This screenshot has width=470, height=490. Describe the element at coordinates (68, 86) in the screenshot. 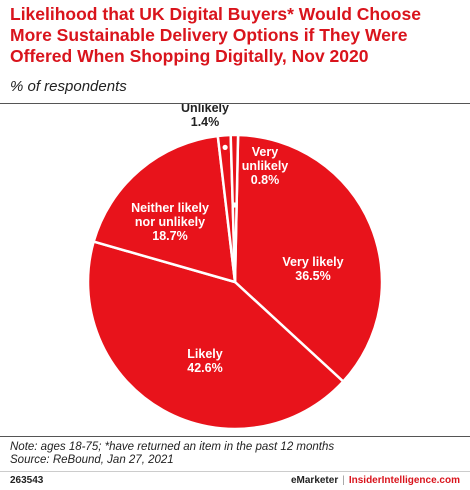

I see `chart-subtitle: % of respondents` at that location.